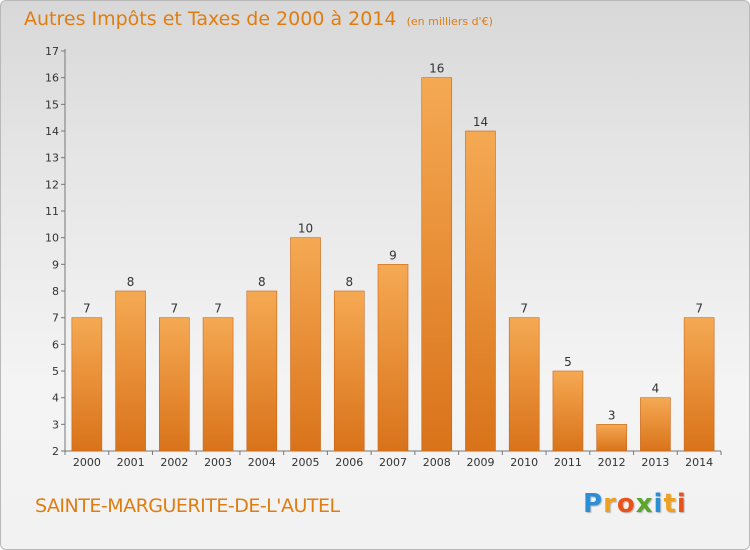 This screenshot has width=750, height=550. I want to click on brand-logo: Proxiti, so click(635, 504).